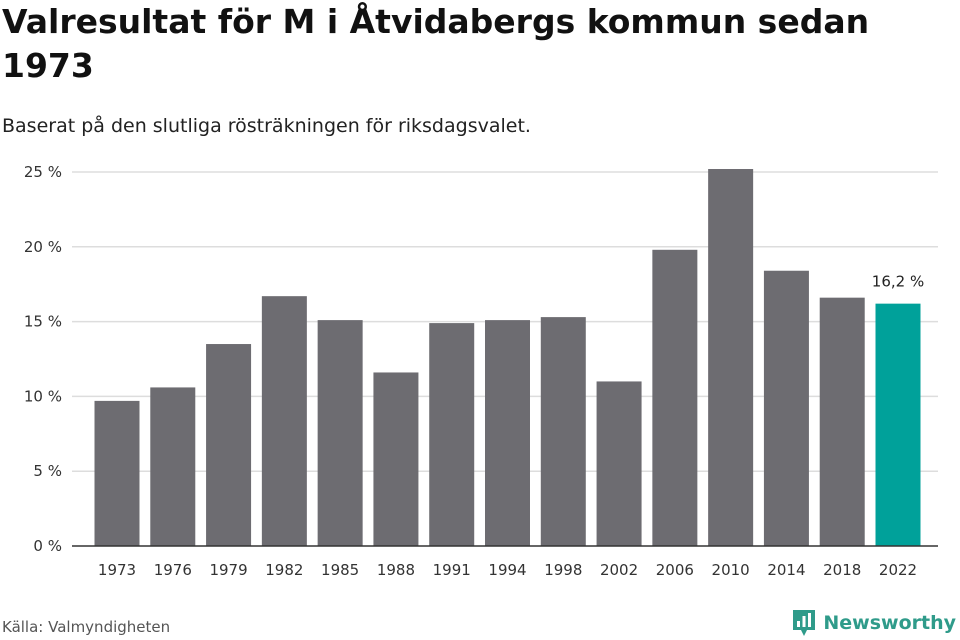  I want to click on x-tick-label: 1998, so click(563, 570).